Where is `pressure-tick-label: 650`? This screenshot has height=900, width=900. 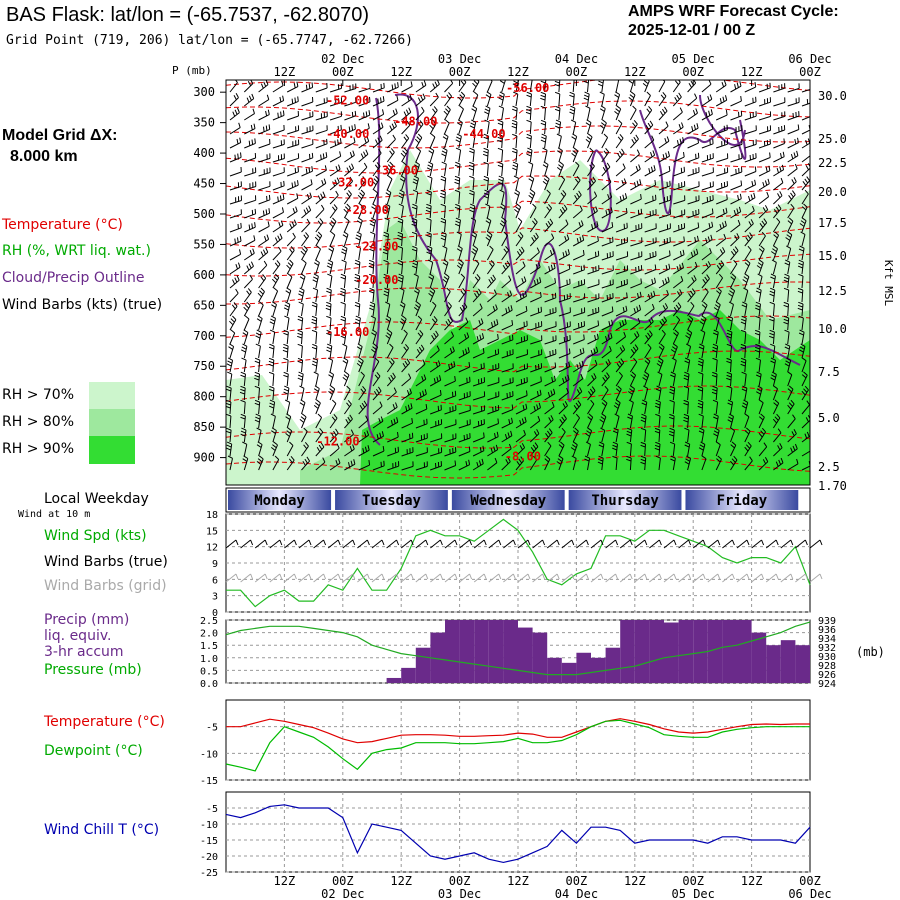
pressure-tick-label: 650 is located at coordinates (204, 305).